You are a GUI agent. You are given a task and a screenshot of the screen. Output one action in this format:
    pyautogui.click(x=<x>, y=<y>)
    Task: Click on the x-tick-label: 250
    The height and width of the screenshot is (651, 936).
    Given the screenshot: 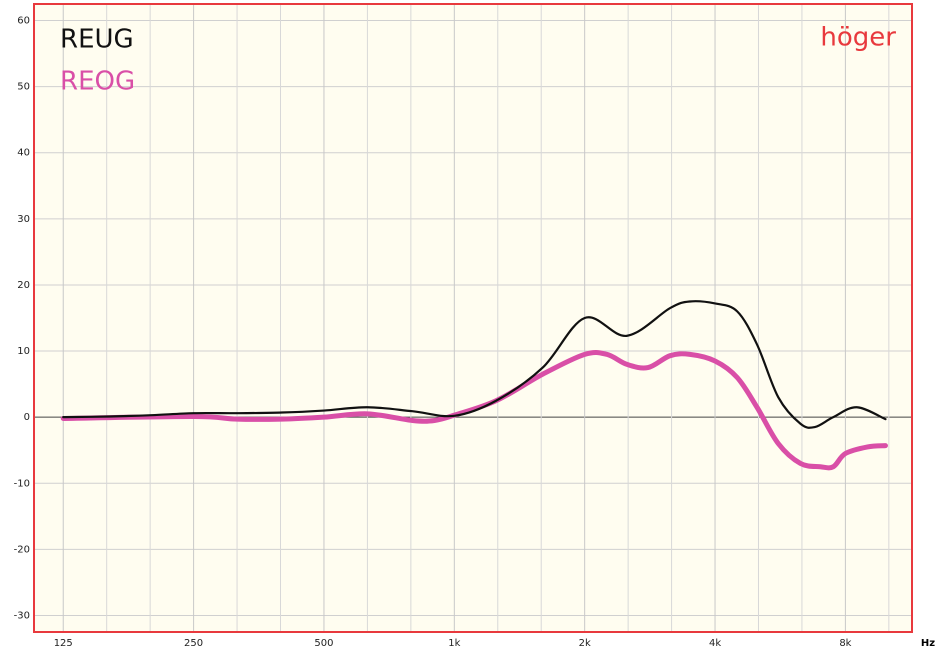 What is the action you would take?
    pyautogui.click(x=193, y=643)
    